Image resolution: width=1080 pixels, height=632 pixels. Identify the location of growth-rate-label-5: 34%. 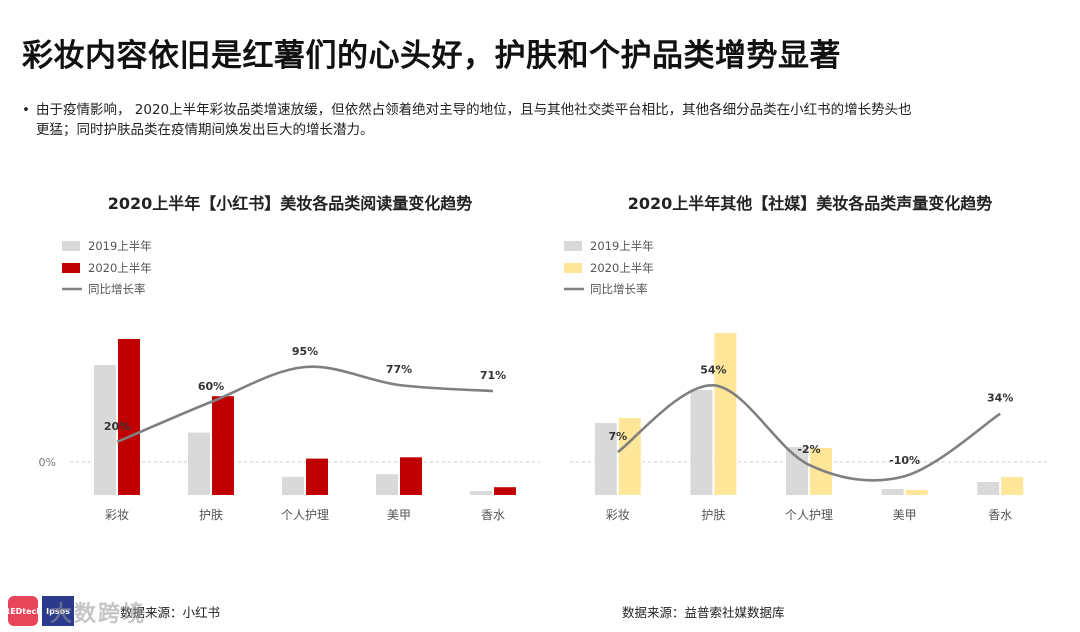
(1000, 398).